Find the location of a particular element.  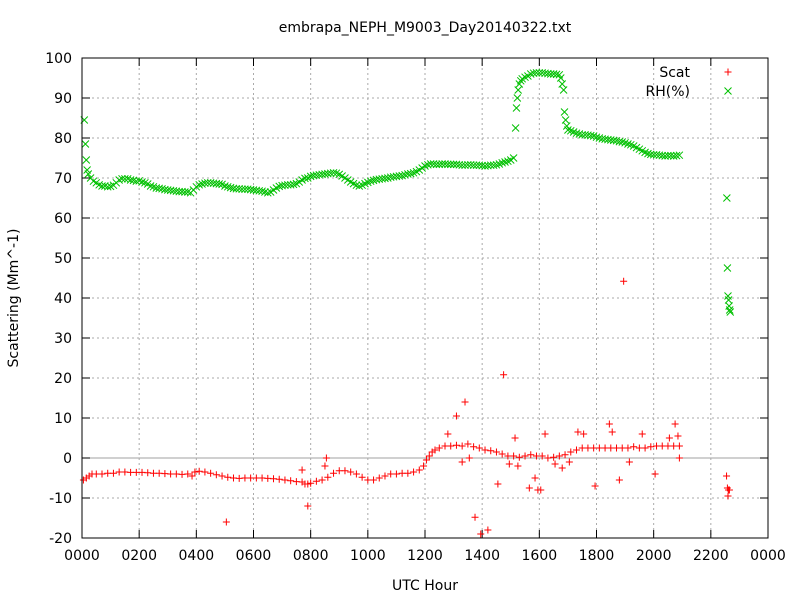

x-tick-label: 1200 is located at coordinates (425, 556).